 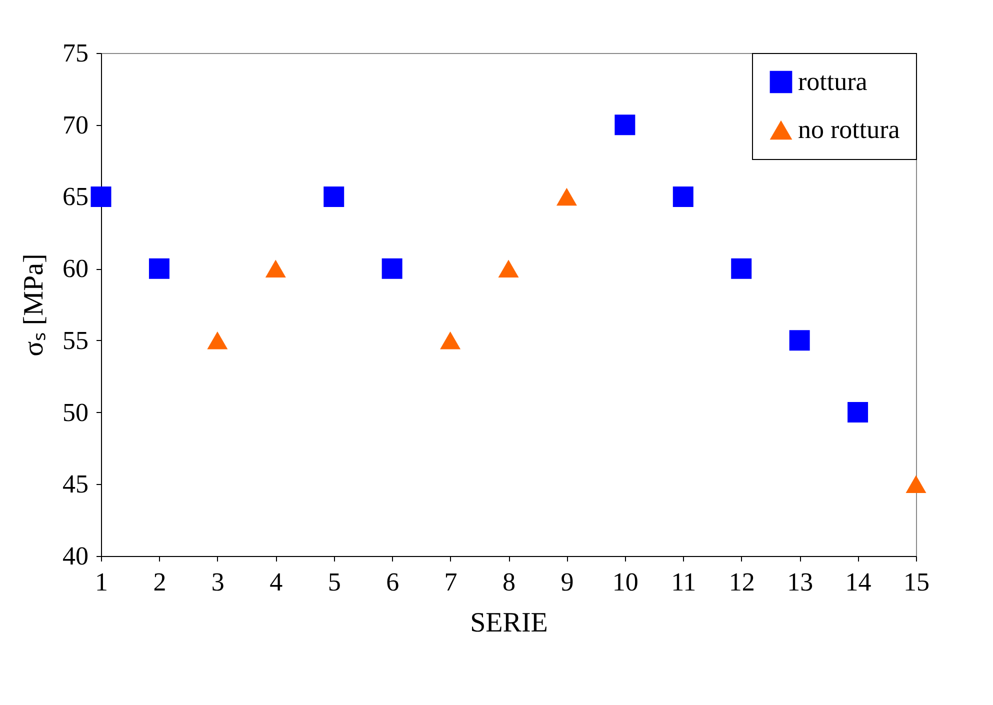 What do you see at coordinates (75, 340) in the screenshot?
I see `y-tick-label: 55` at bounding box center [75, 340].